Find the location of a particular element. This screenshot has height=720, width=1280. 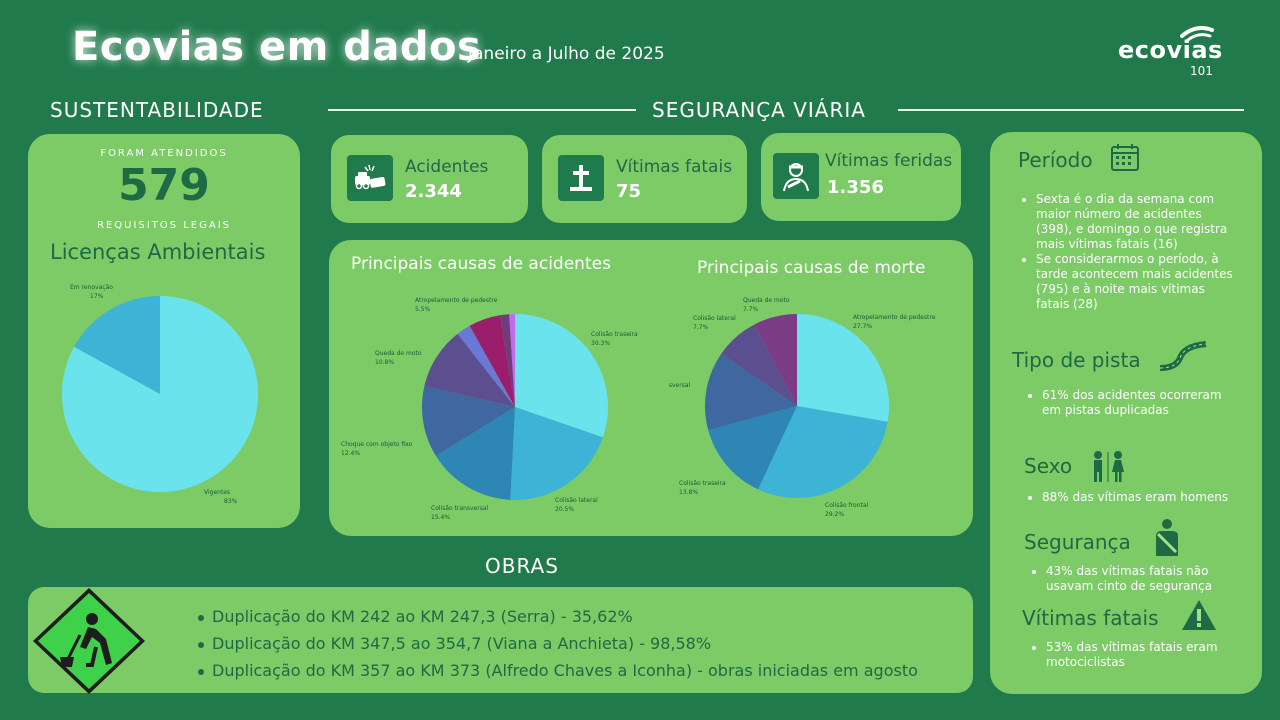

pie-slice-label: Colisão frontal is located at coordinates (847, 505).